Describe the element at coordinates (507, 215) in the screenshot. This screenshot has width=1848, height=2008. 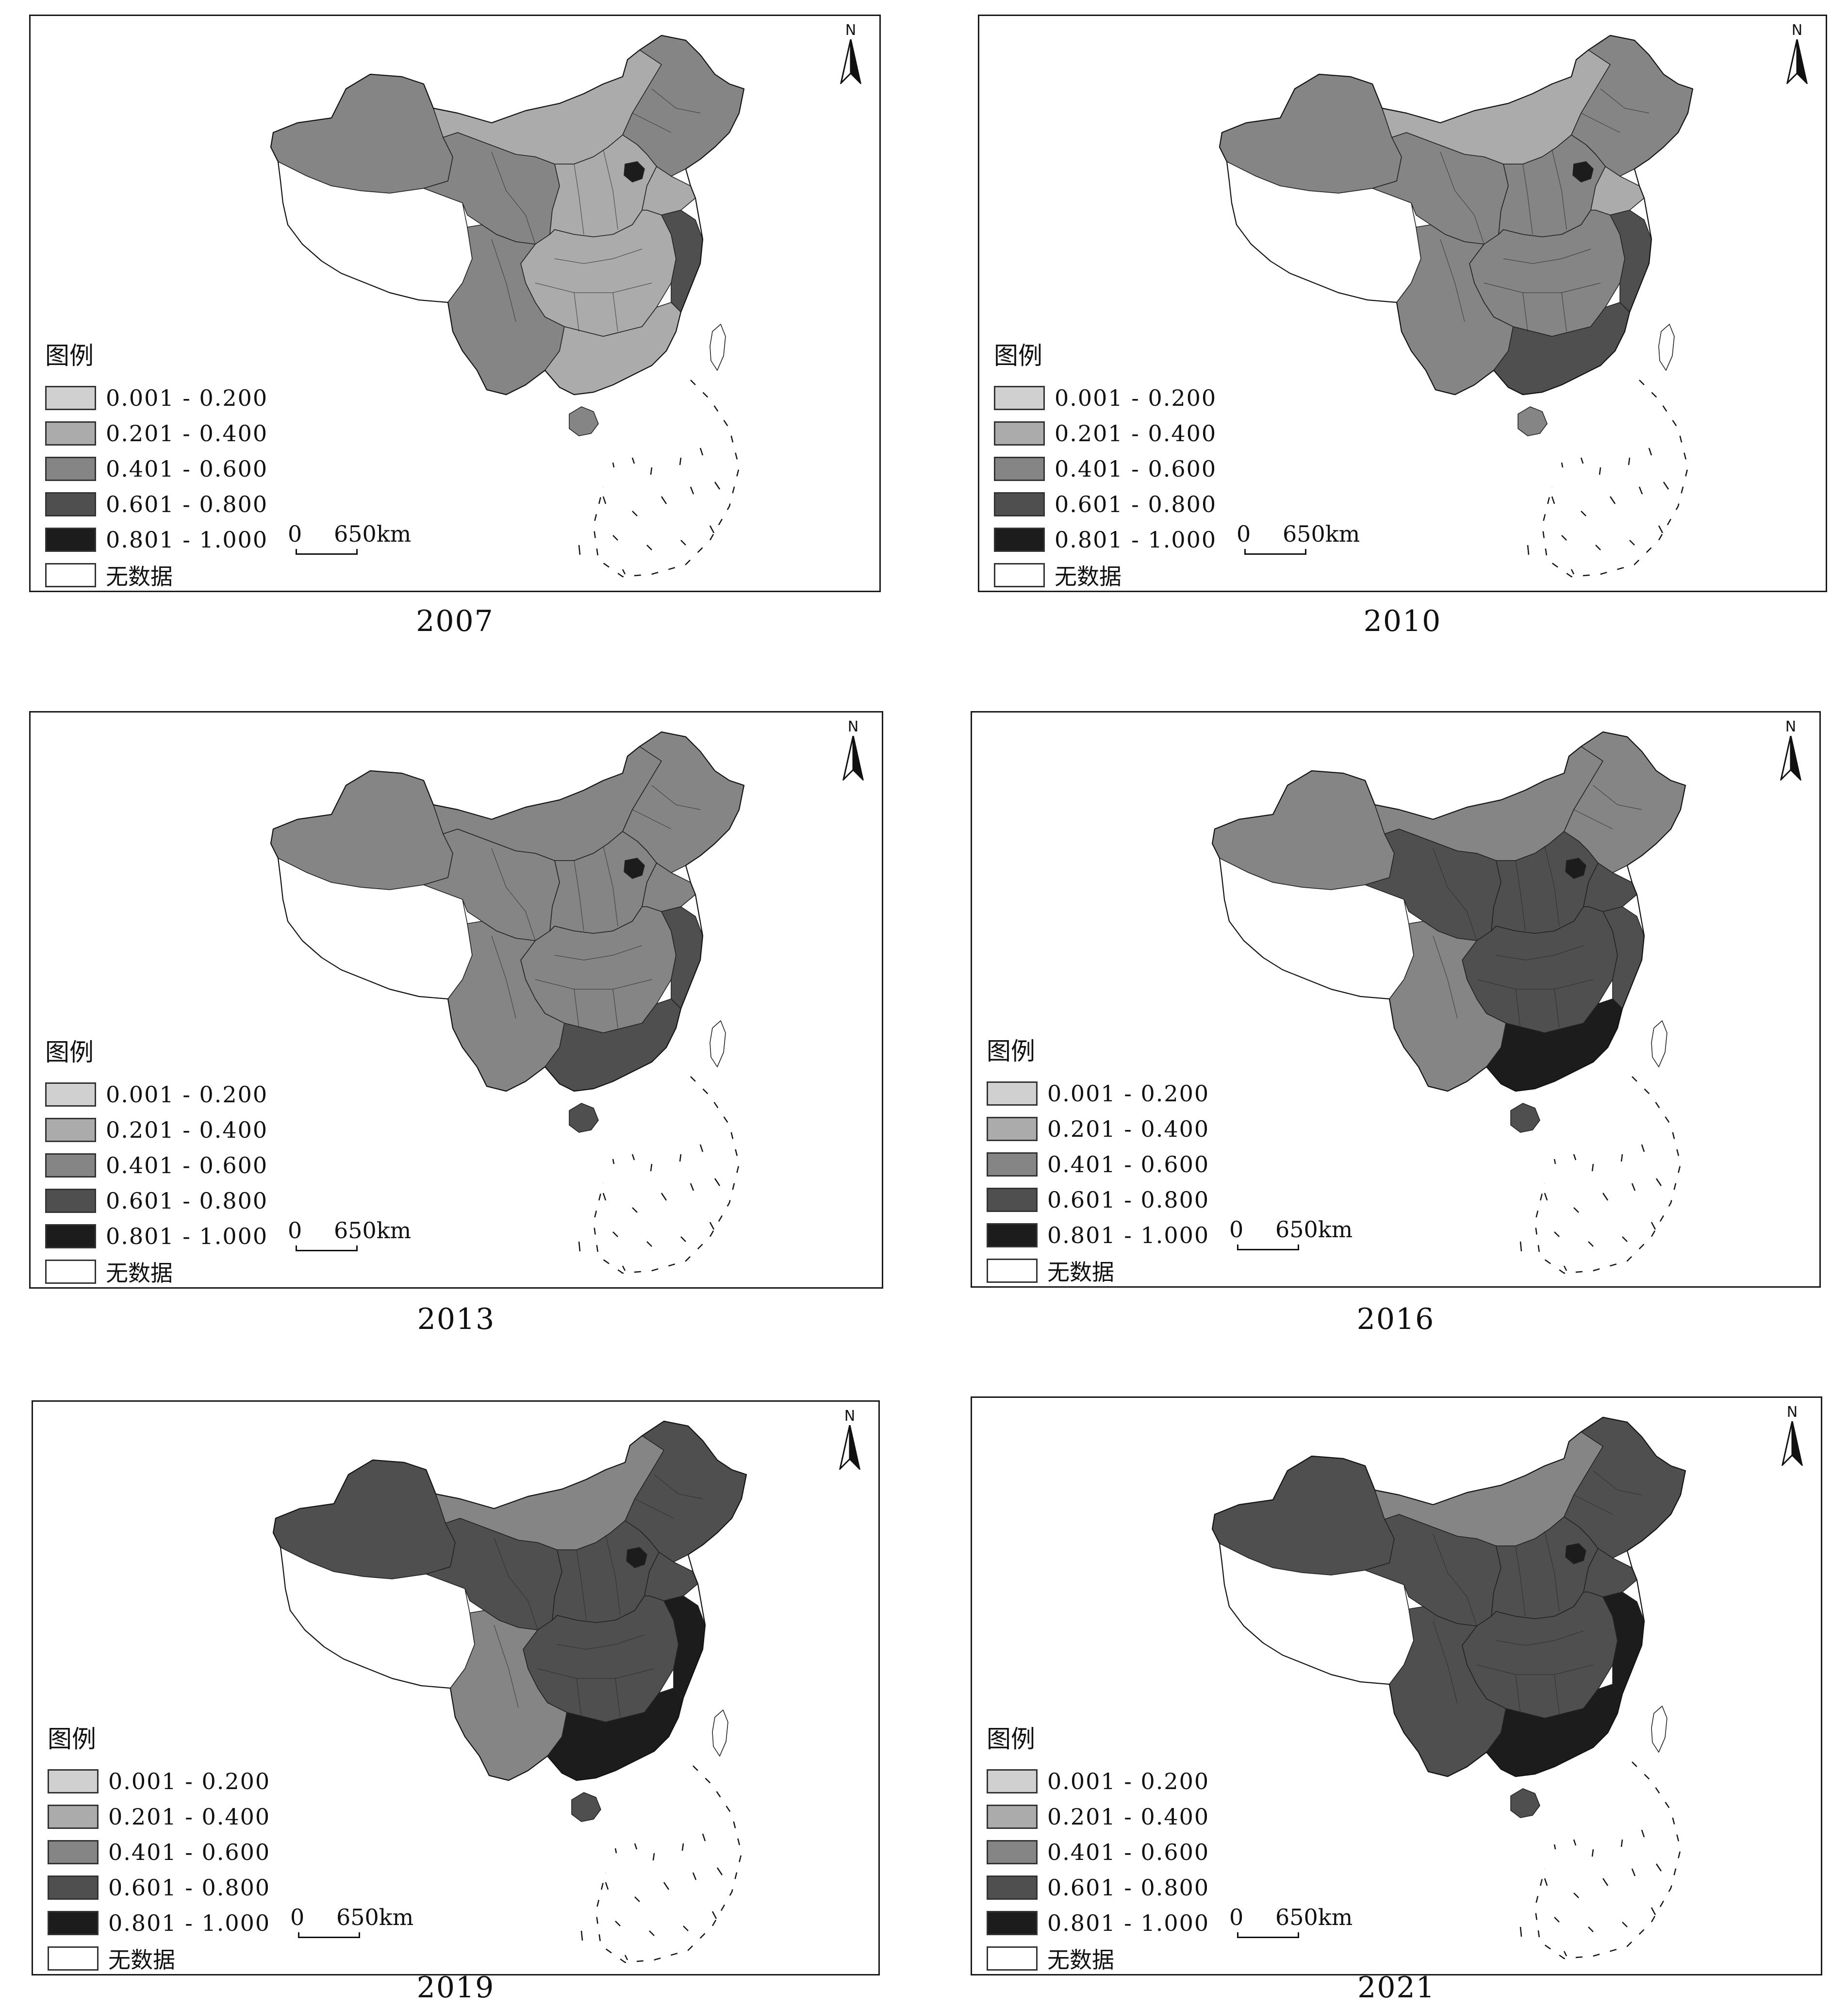
I see `country-outline` at that location.